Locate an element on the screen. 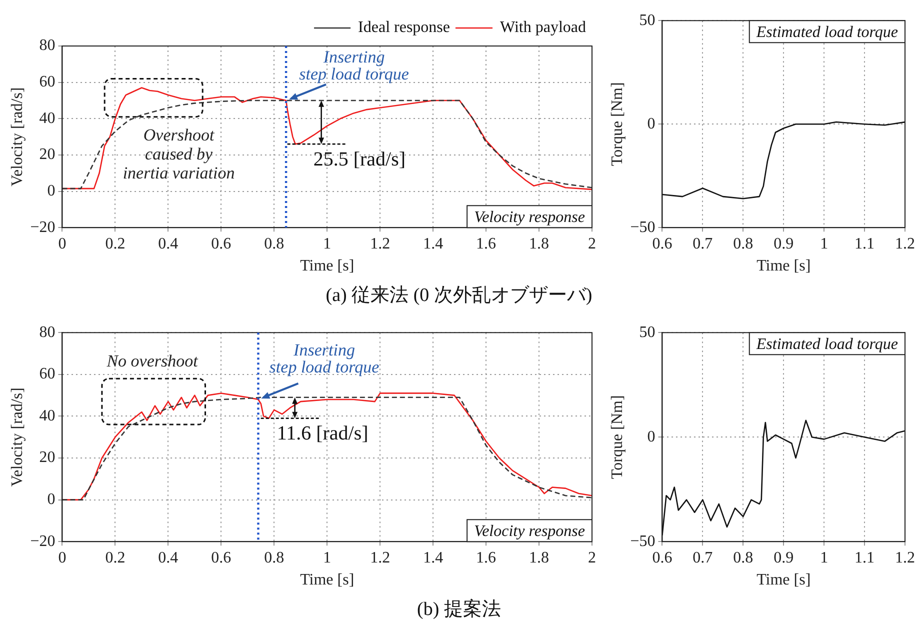 Image resolution: width=918 pixels, height=624 pixels. annotation: 25.5 [rad/s] is located at coordinates (359, 159).